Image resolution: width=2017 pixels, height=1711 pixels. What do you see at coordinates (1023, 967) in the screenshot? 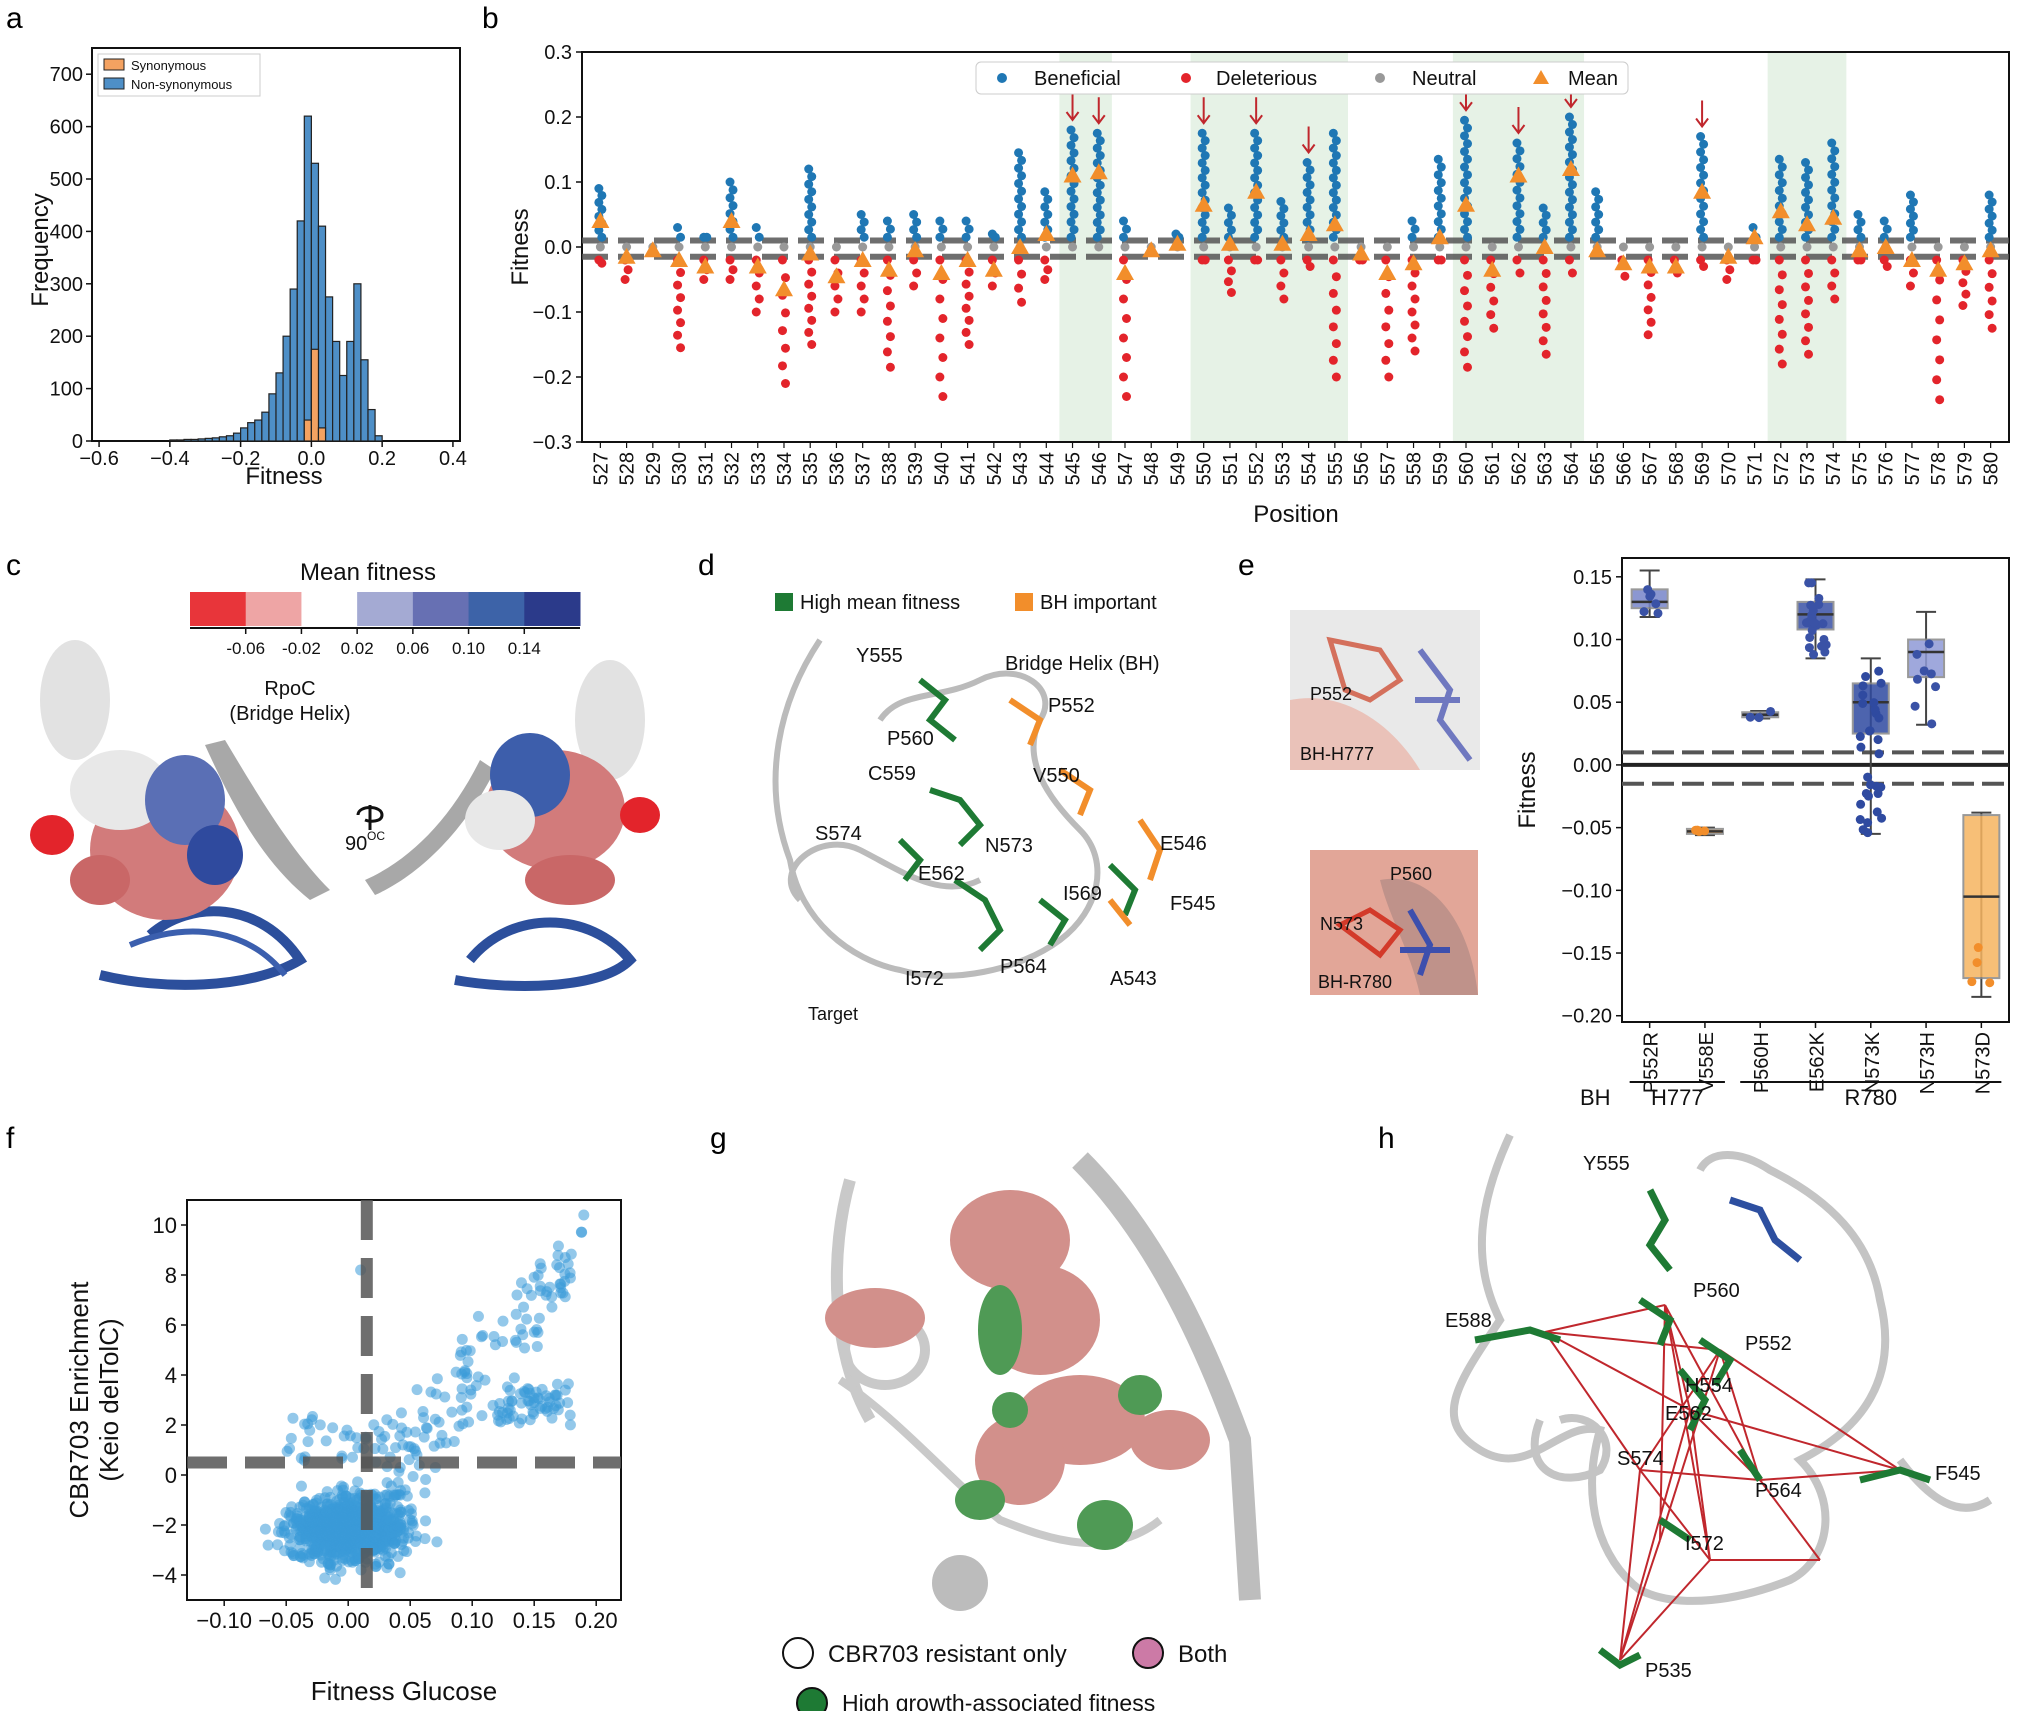
I see `residue-label: P564` at bounding box center [1023, 967].